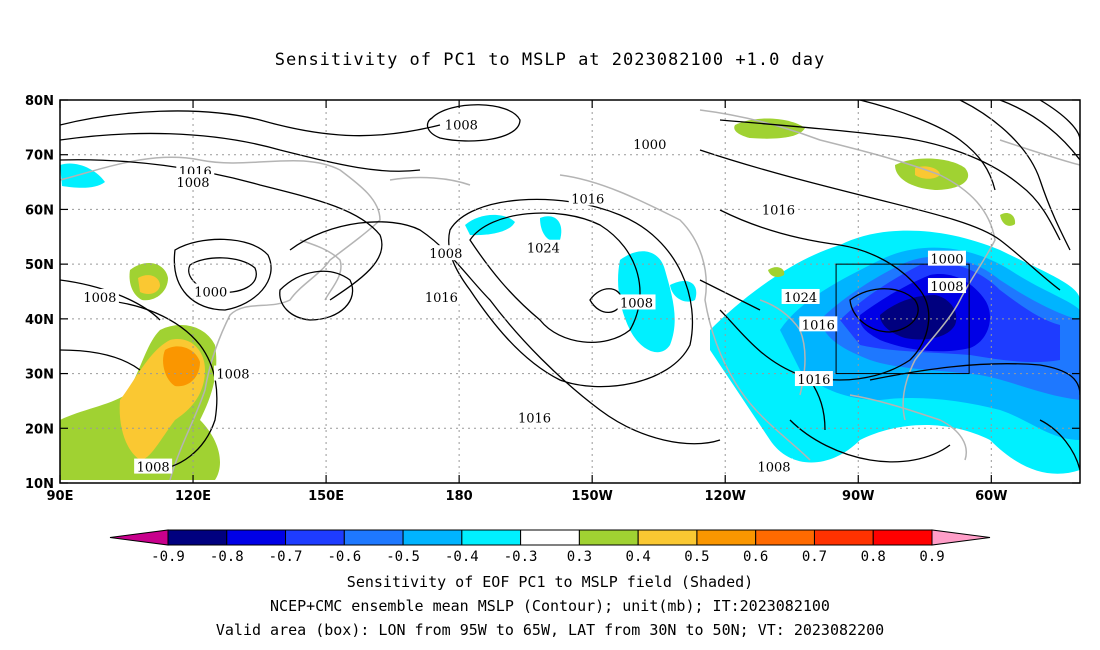 The width and height of the screenshot is (1100, 650). I want to click on colorbar-label: 0.8, so click(873, 557).